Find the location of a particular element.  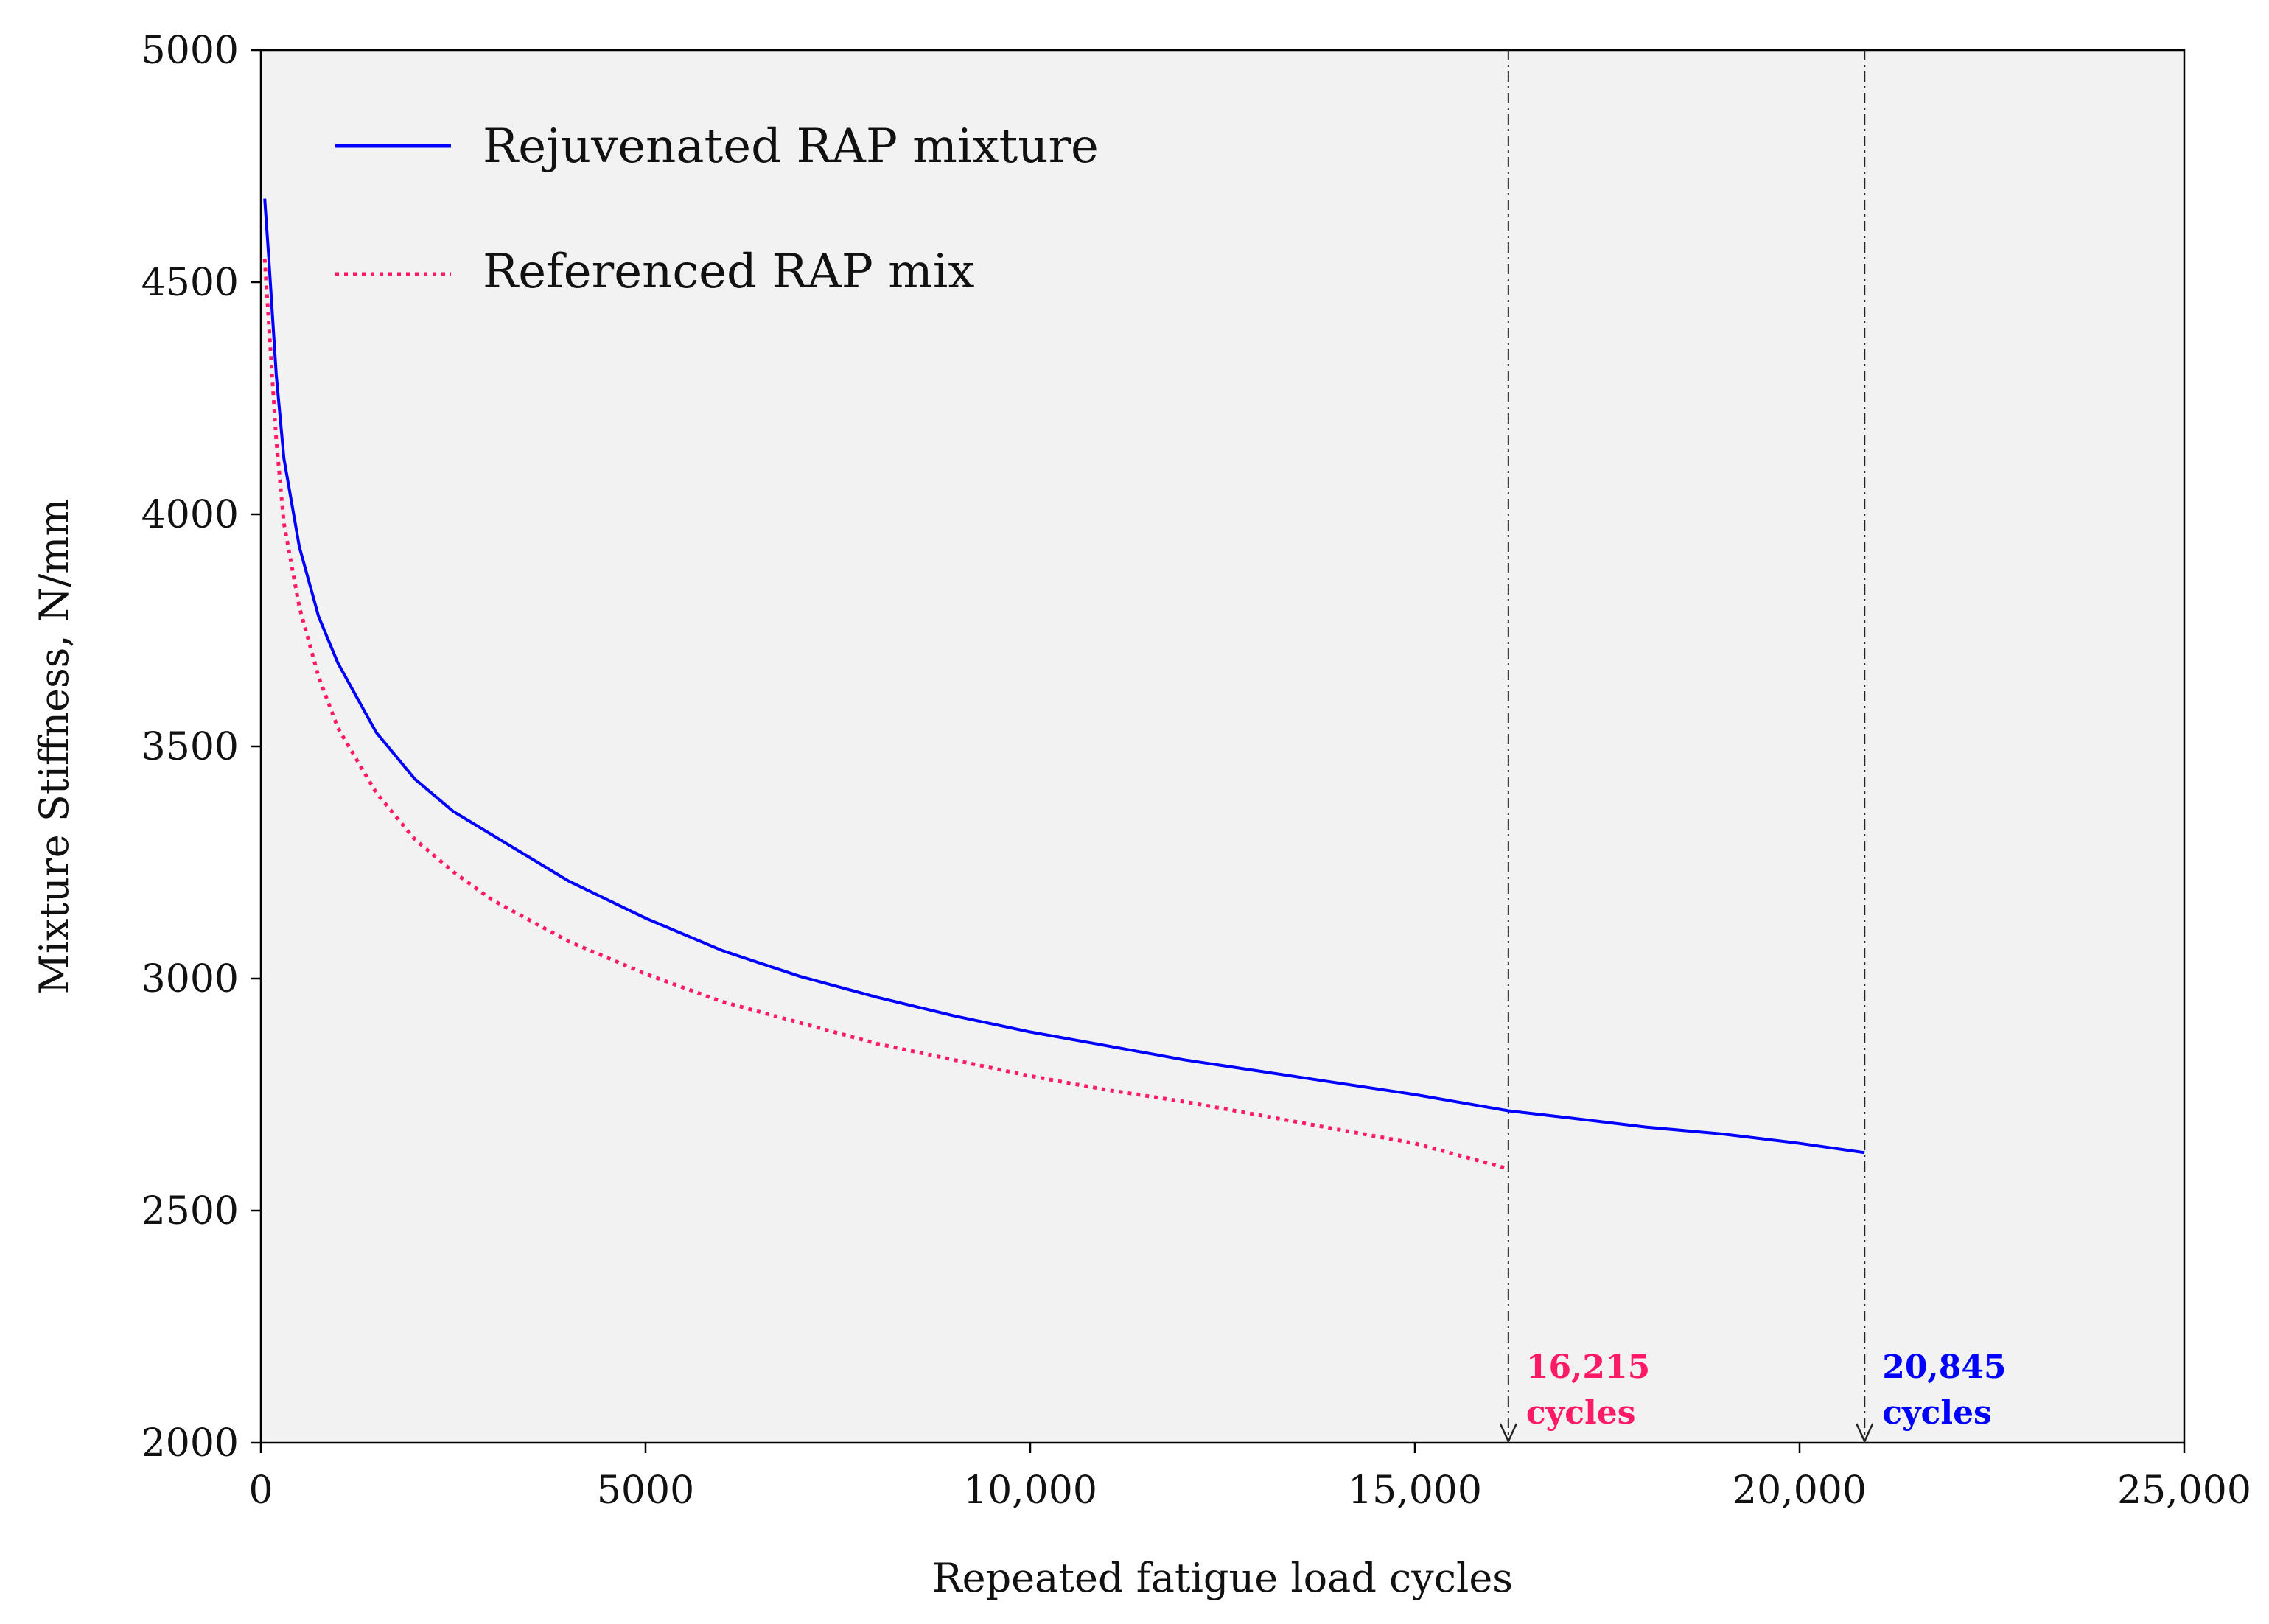

x-axis-title: Repeated fatigue load cycles is located at coordinates (1222, 1578).